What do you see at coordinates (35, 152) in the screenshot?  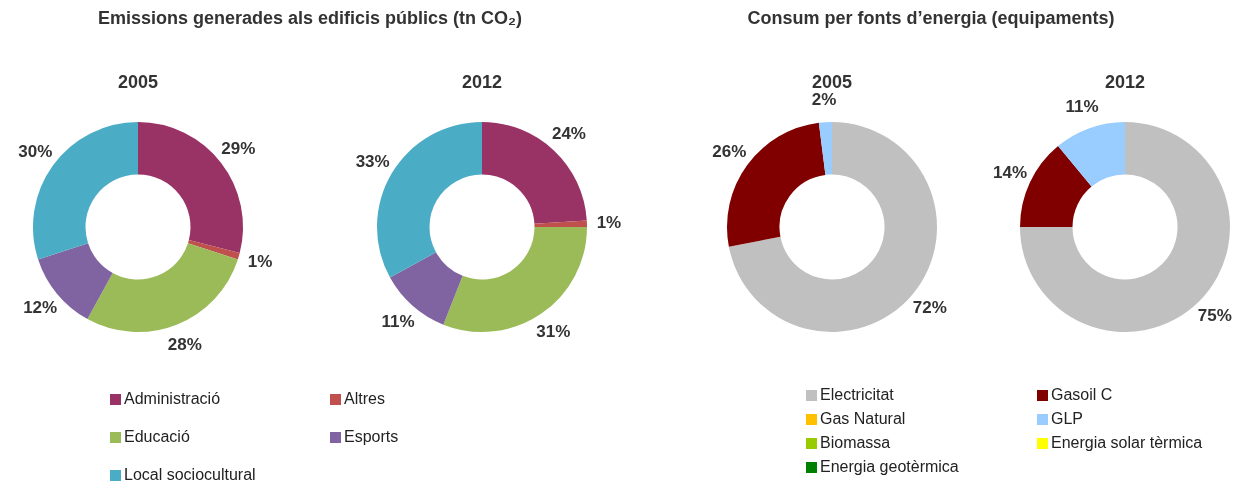 I see `data-label: 30%` at bounding box center [35, 152].